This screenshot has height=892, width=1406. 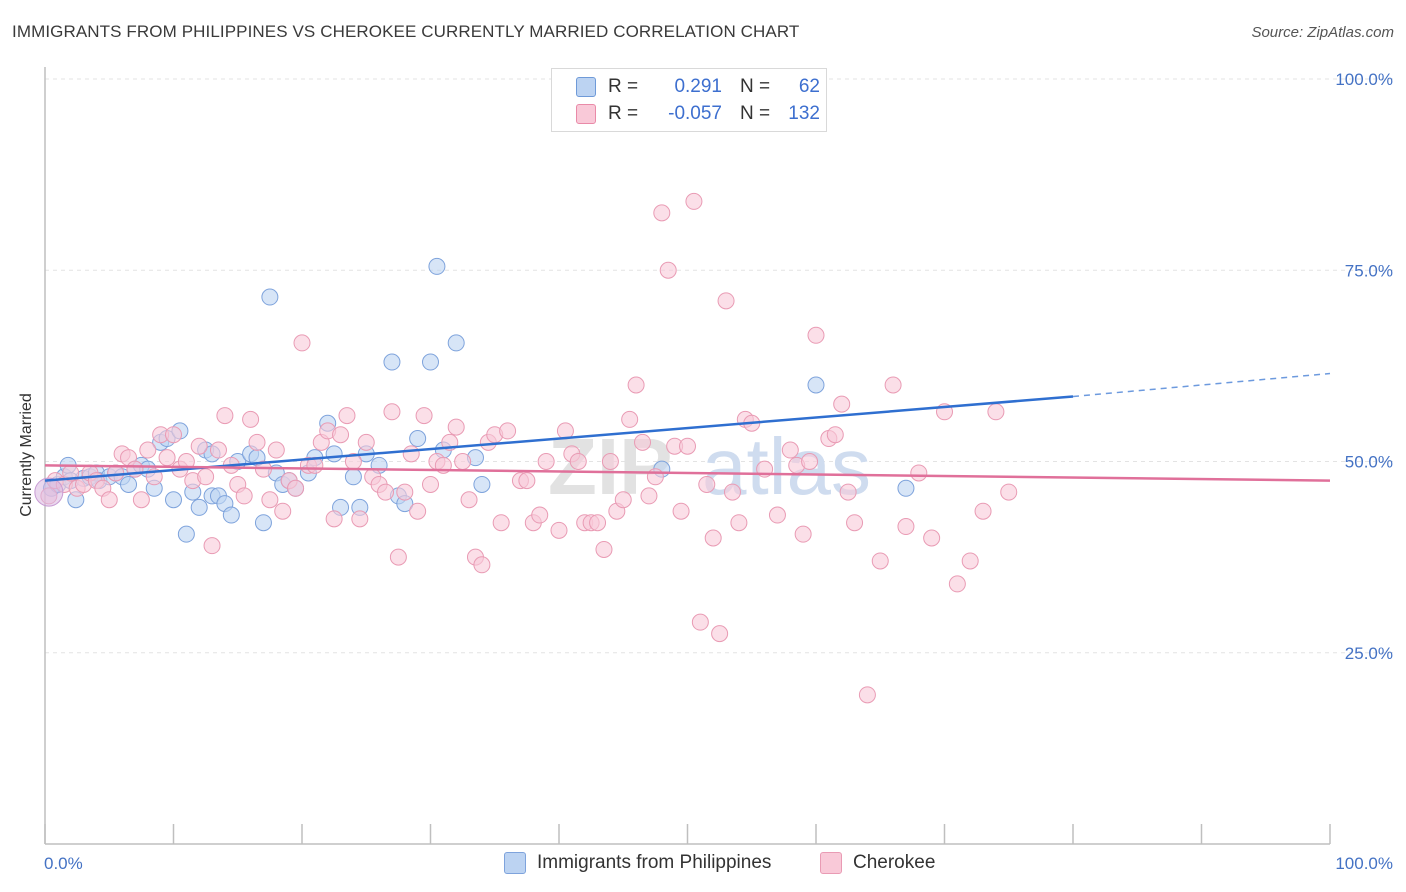 What do you see at coordinates (809, 86) in the screenshot?
I see `legend-n-value: 62` at bounding box center [809, 86].